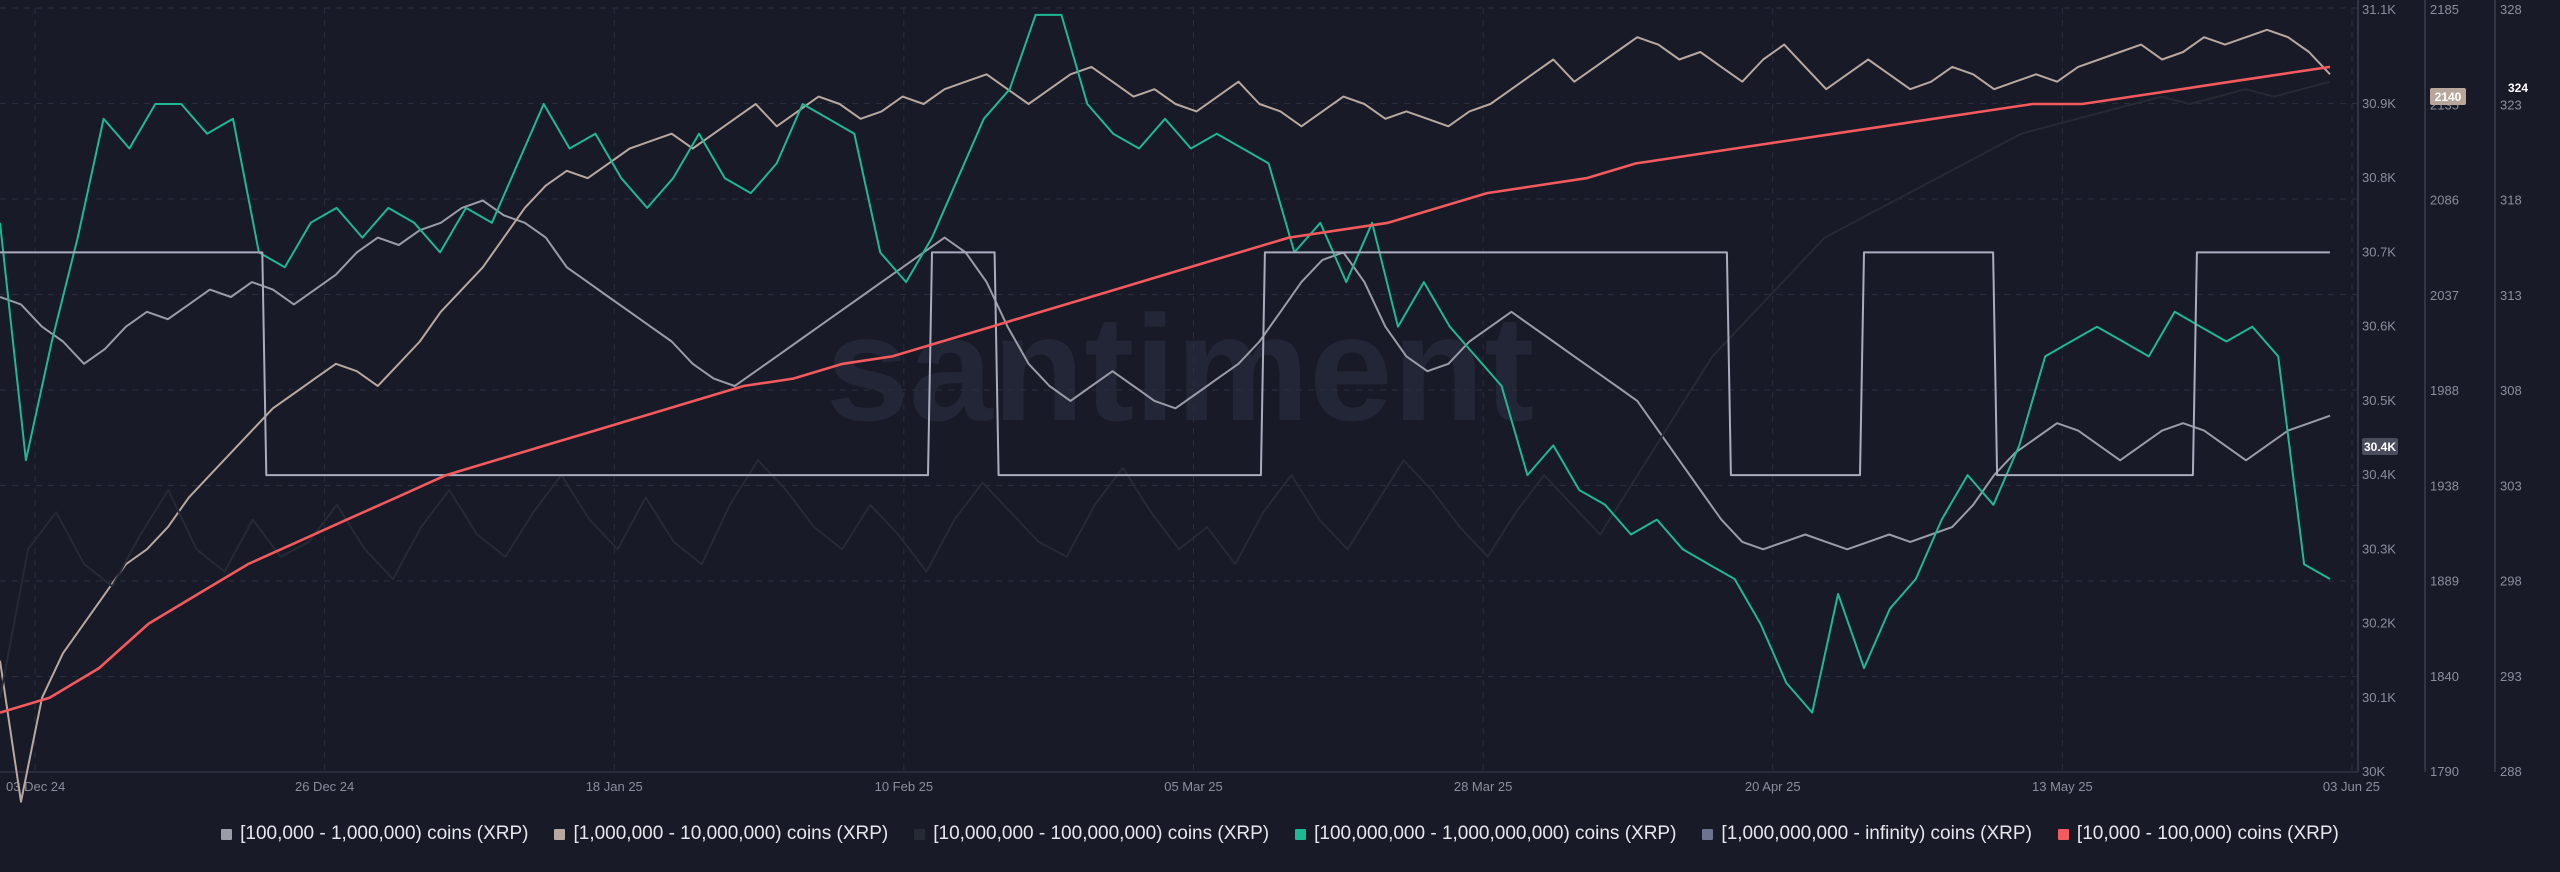 Image resolution: width=2560 pixels, height=872 pixels. Describe the element at coordinates (35, 786) in the screenshot. I see `x-tick-label: 03 Dec 24` at that location.